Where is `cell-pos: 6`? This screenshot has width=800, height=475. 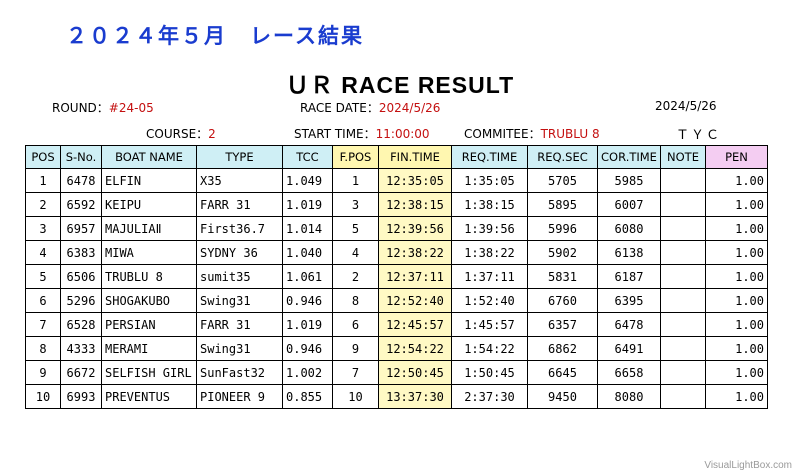 cell-pos: 6 is located at coordinates (43, 300).